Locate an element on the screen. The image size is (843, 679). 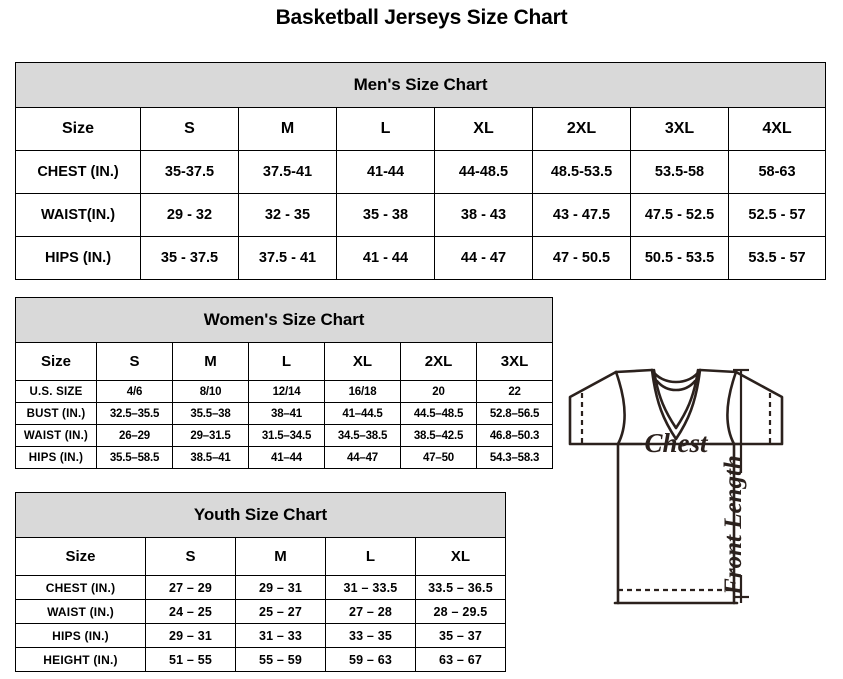
youth-waist-xl: 28 – 29.5 is located at coordinates (460, 611).